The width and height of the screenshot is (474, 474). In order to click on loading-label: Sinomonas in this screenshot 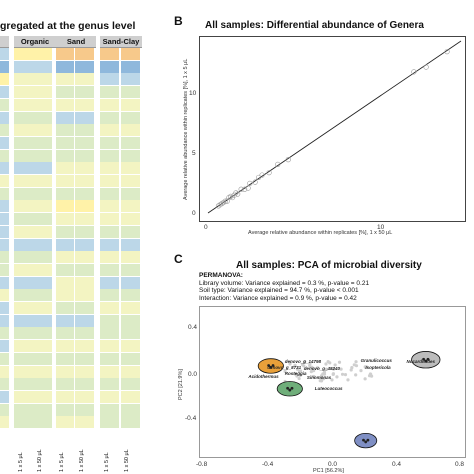, I will do `click(319, 378)`.